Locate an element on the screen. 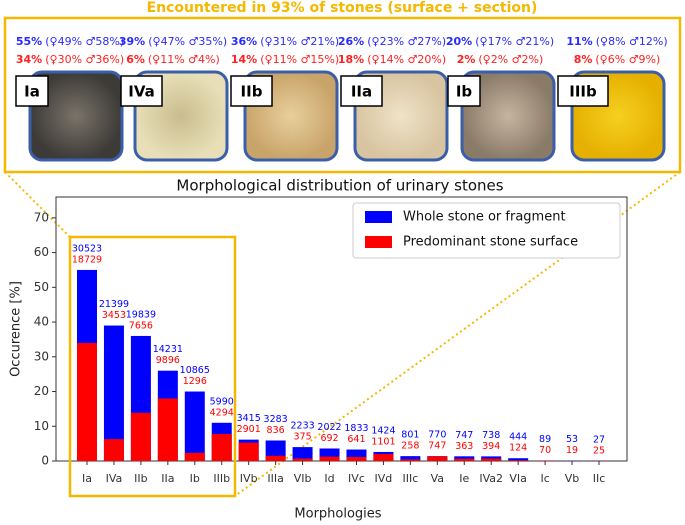  x-tick-label: IIb is located at coordinates (140, 478).